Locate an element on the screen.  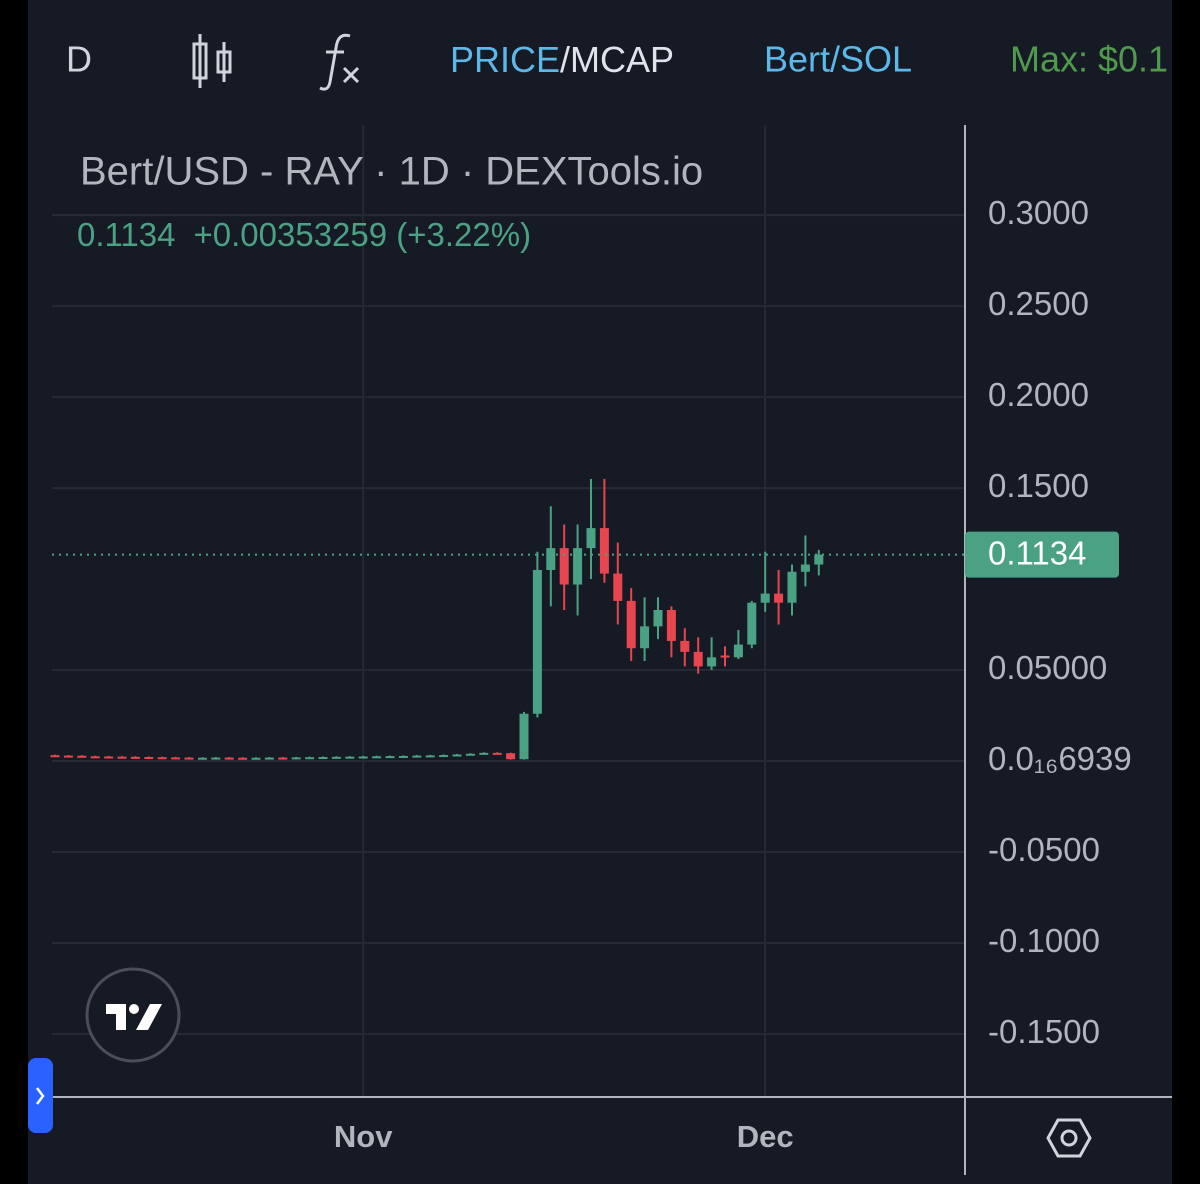
interval-button: D is located at coordinates (79, 59).